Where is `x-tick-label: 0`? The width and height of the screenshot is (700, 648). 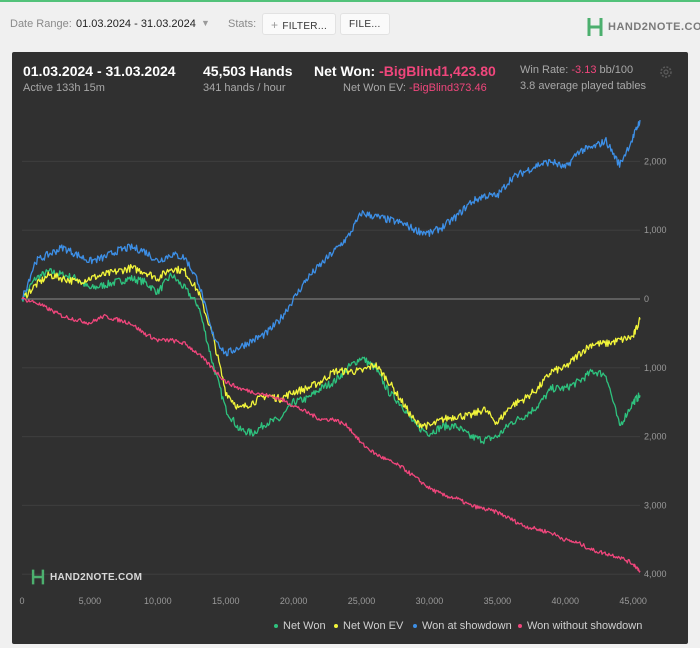
x-tick-label: 0 is located at coordinates (21, 601).